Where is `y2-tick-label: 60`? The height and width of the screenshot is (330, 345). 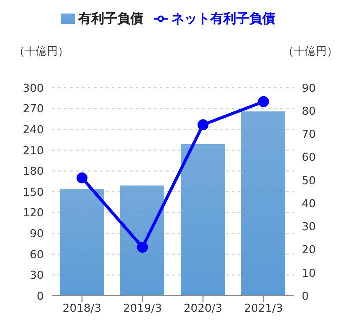
y2-tick-label: 60 is located at coordinates (309, 157).